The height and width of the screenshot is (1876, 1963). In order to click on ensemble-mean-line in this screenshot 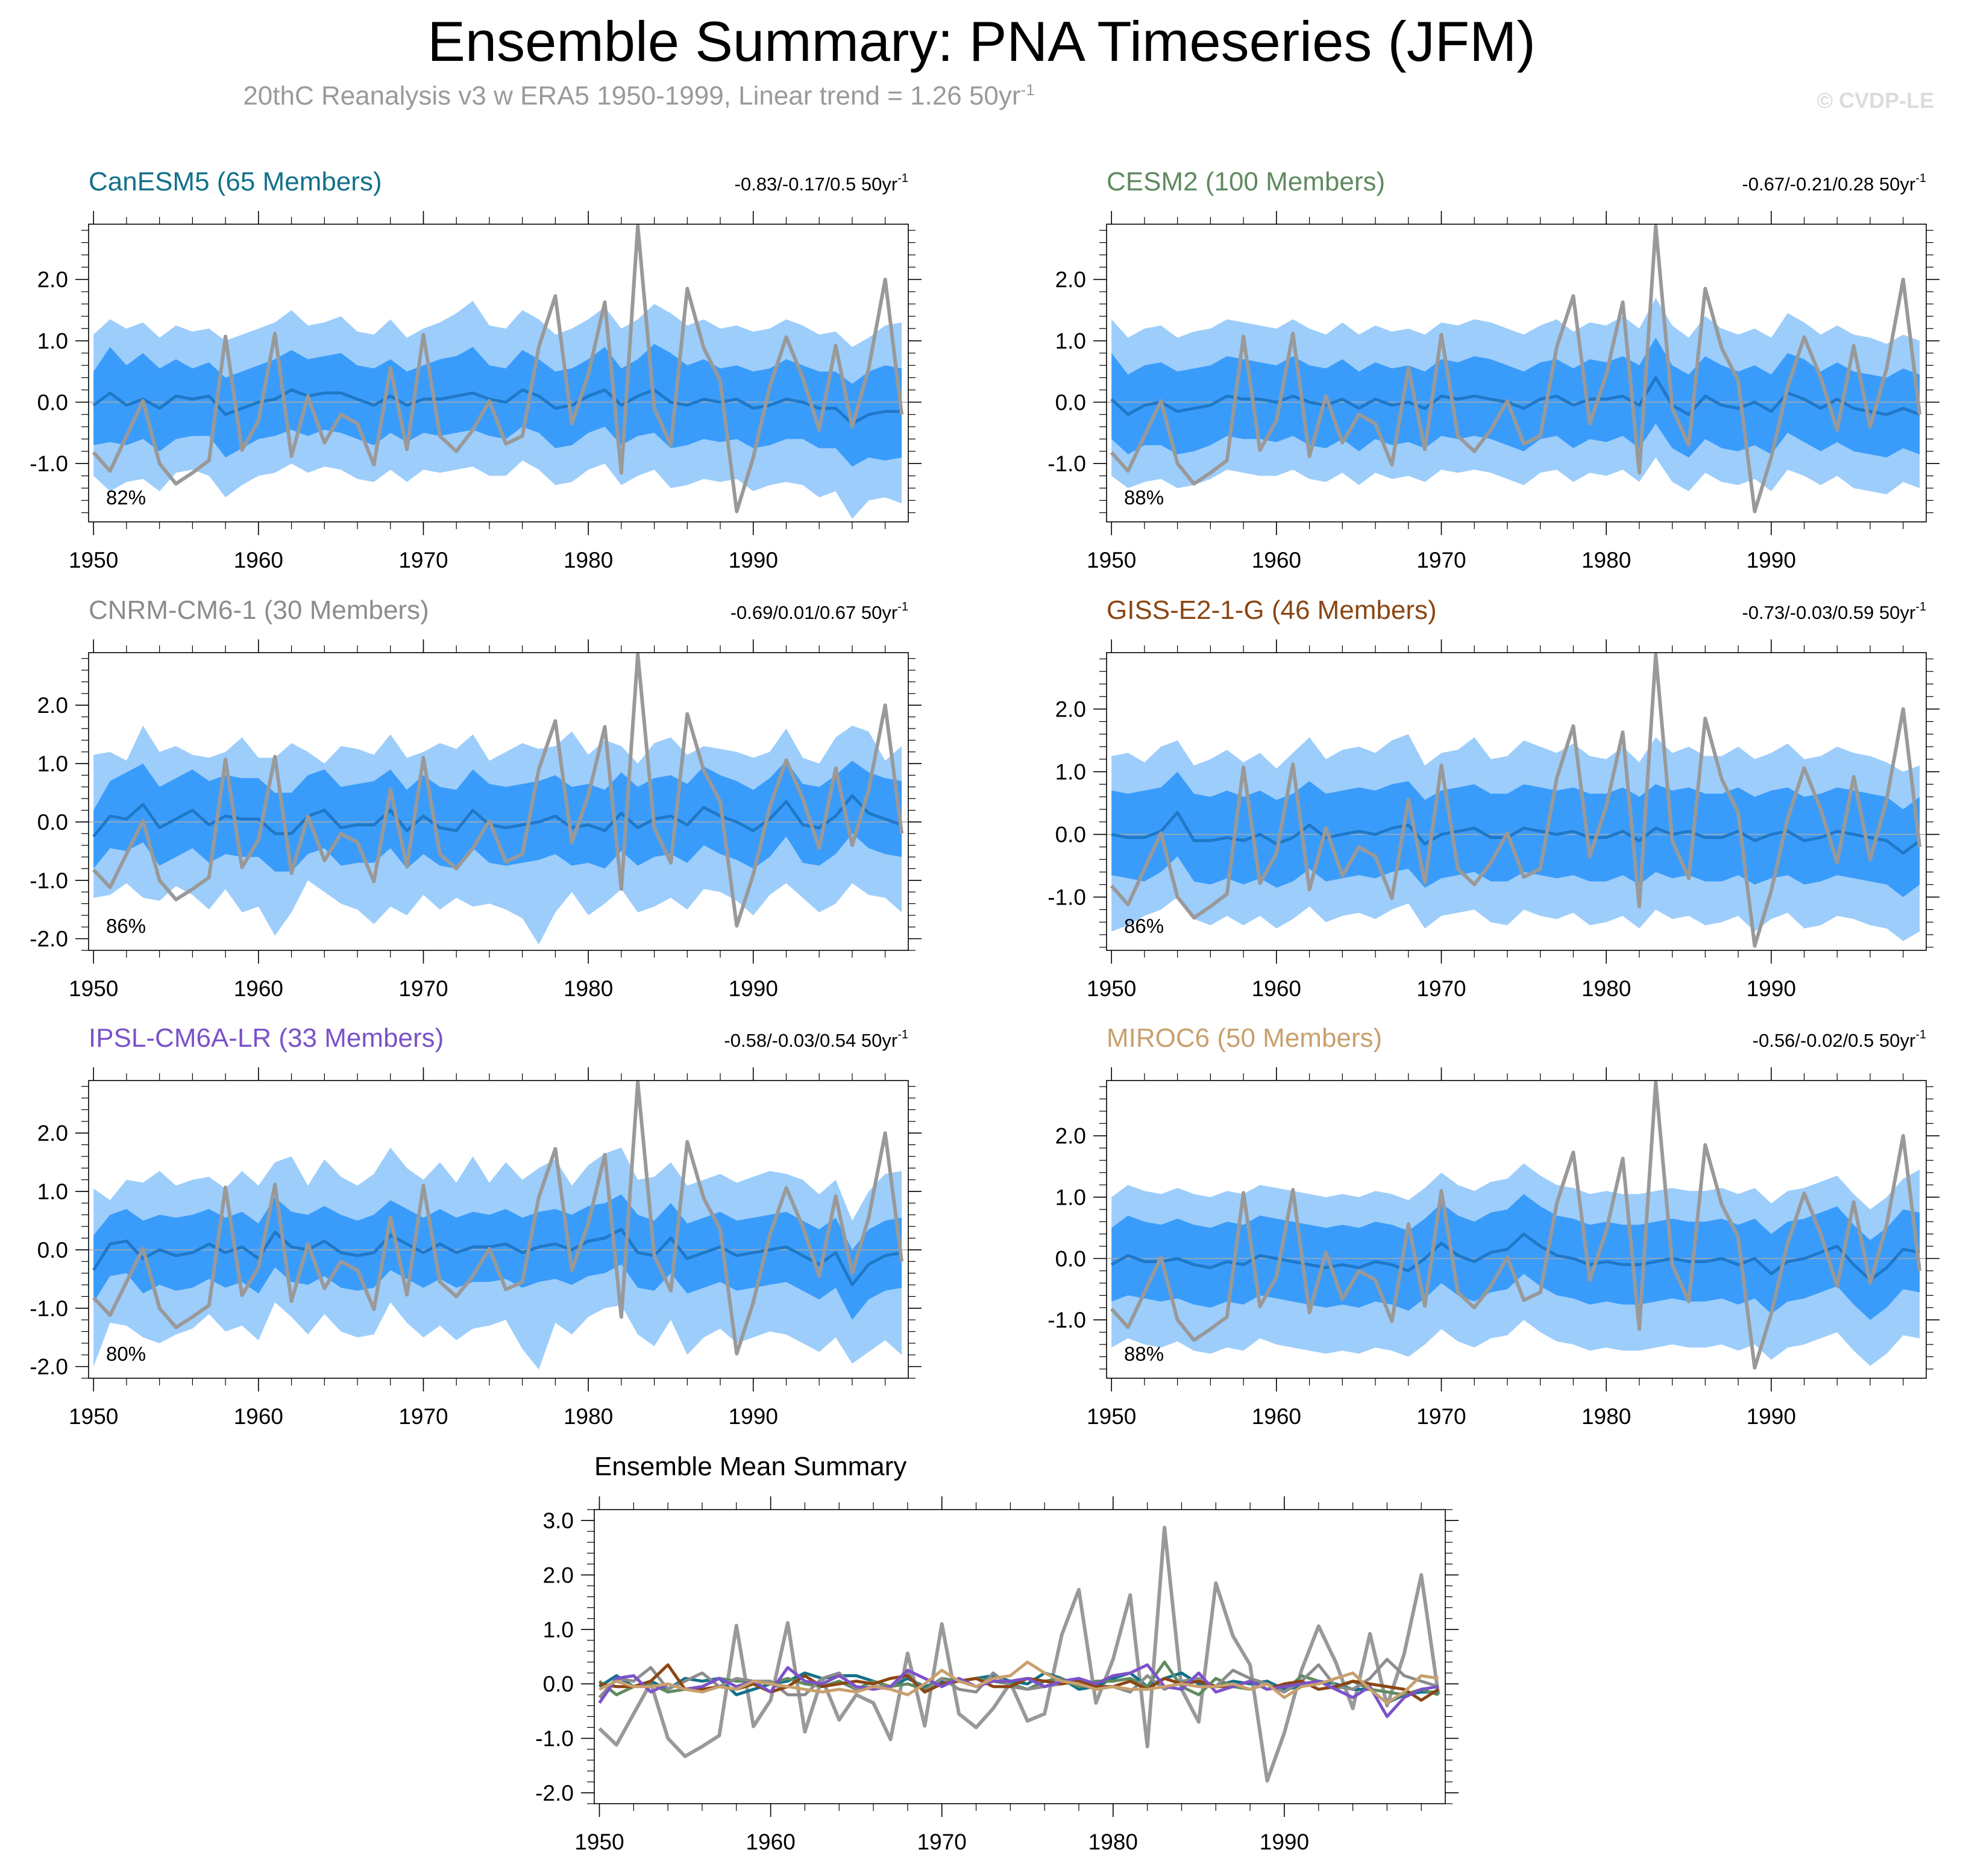, I will do `click(1515, 1257)`.